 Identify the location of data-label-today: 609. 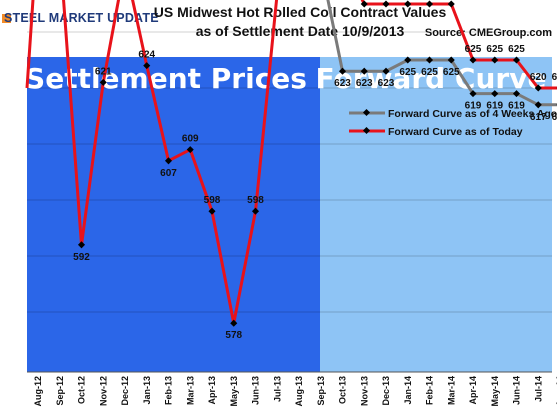
(190, 139).